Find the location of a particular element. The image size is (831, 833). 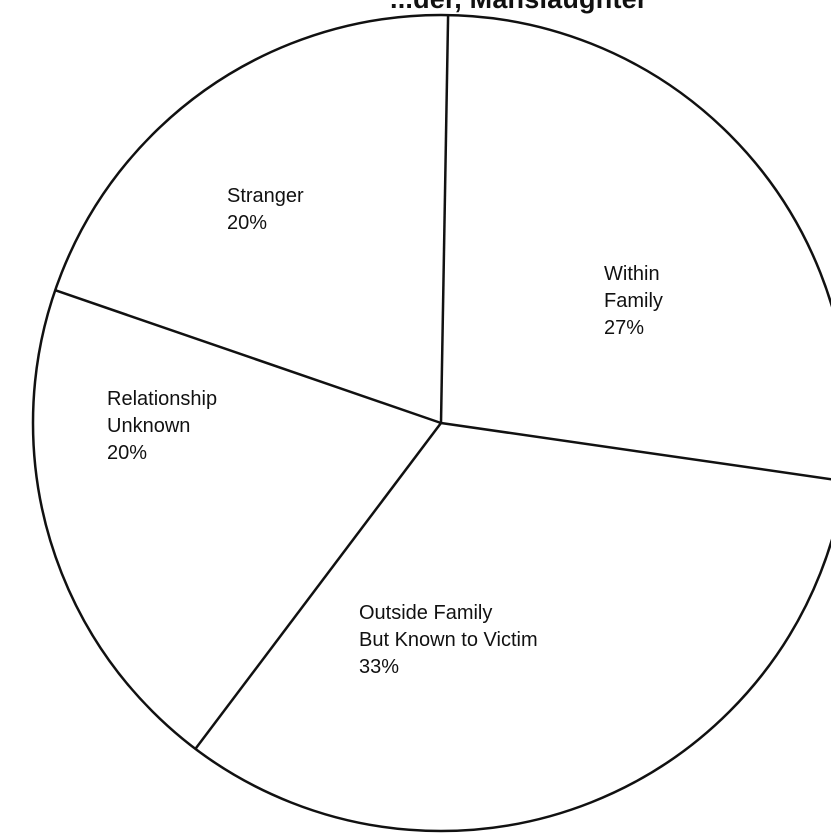

slice-value-label: 33% is located at coordinates (379, 667).